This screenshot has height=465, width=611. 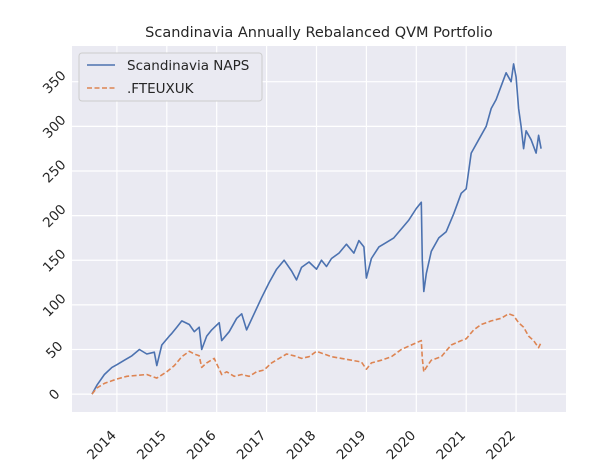 I want to click on legend: Scandinavia NAPS .FTEUXUK, so click(x=170, y=77).